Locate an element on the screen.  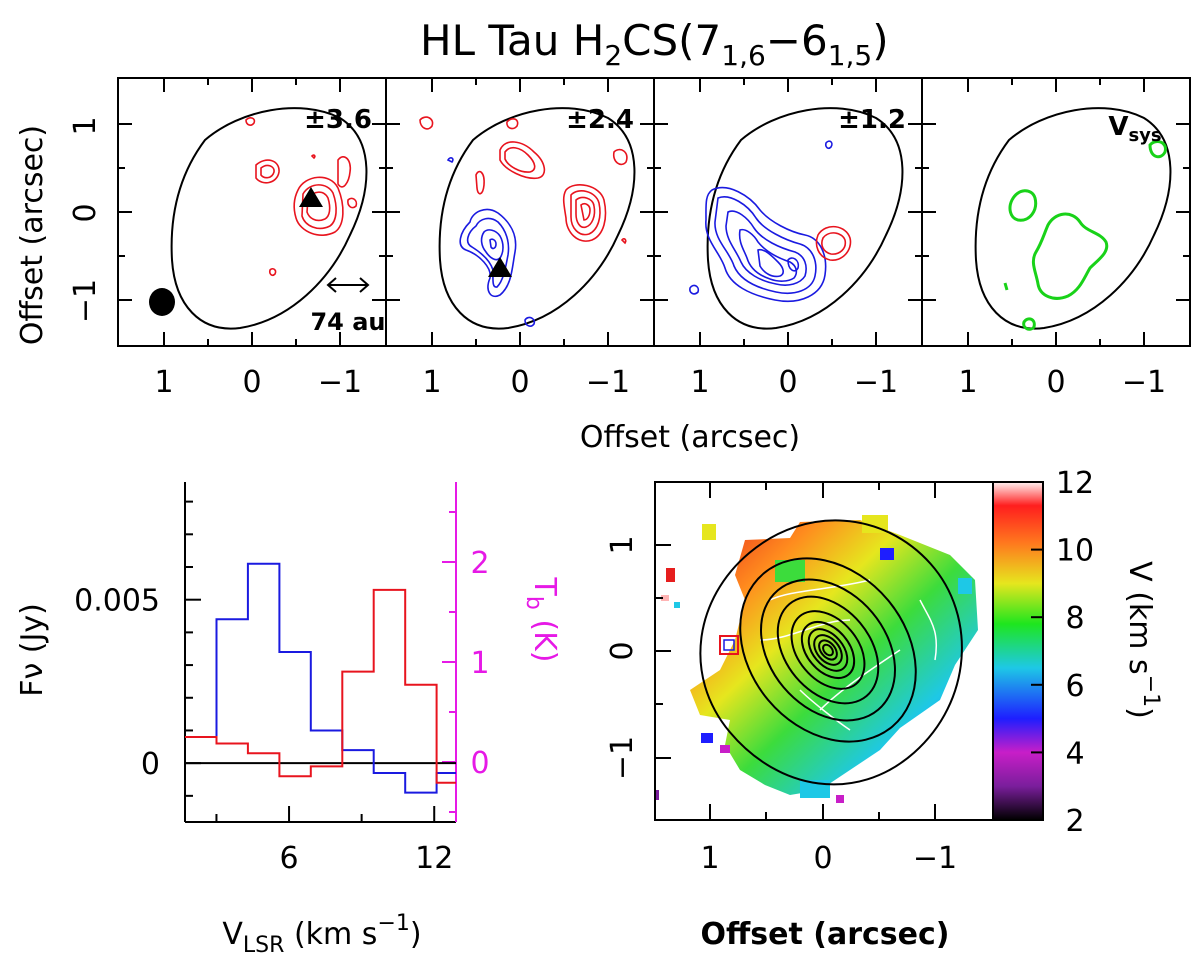
p4-disk-outline is located at coordinates (1073, 218).